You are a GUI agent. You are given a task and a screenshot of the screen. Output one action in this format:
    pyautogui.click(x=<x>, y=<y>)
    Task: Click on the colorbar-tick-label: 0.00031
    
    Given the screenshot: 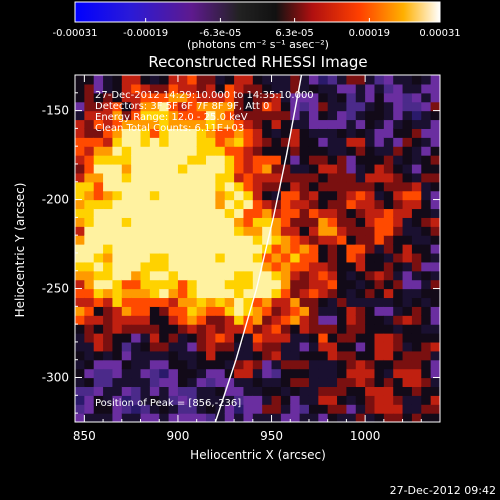 What is the action you would take?
    pyautogui.click(x=439, y=33)
    